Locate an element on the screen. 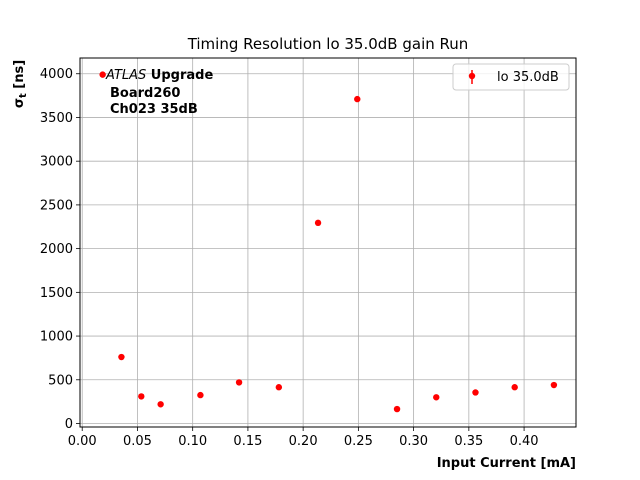 Image resolution: width=640 pixels, height=480 pixels. y-axis-label-unit: [ns] is located at coordinates (19, 76).